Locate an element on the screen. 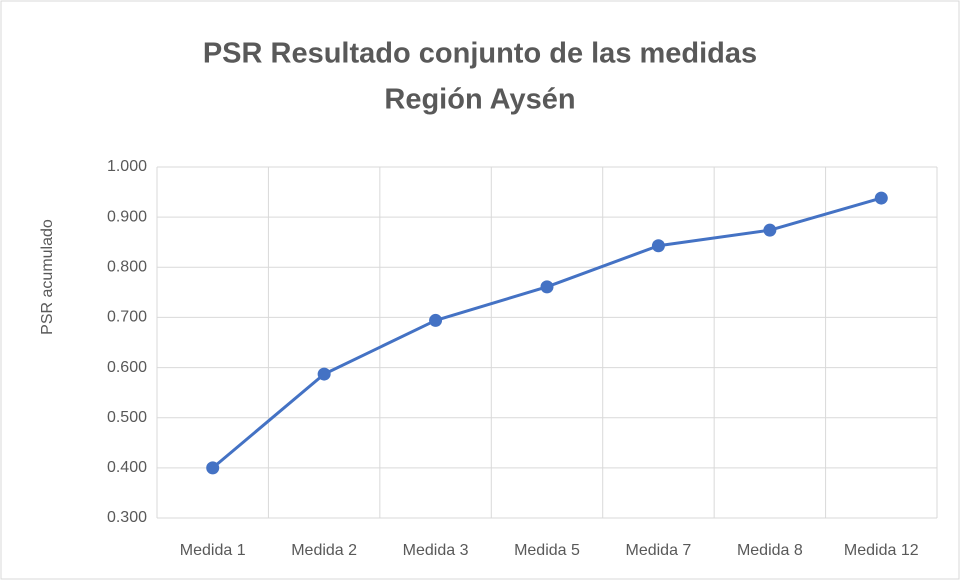 The width and height of the screenshot is (960, 580). x-tick-label: Medida 5 is located at coordinates (547, 550).